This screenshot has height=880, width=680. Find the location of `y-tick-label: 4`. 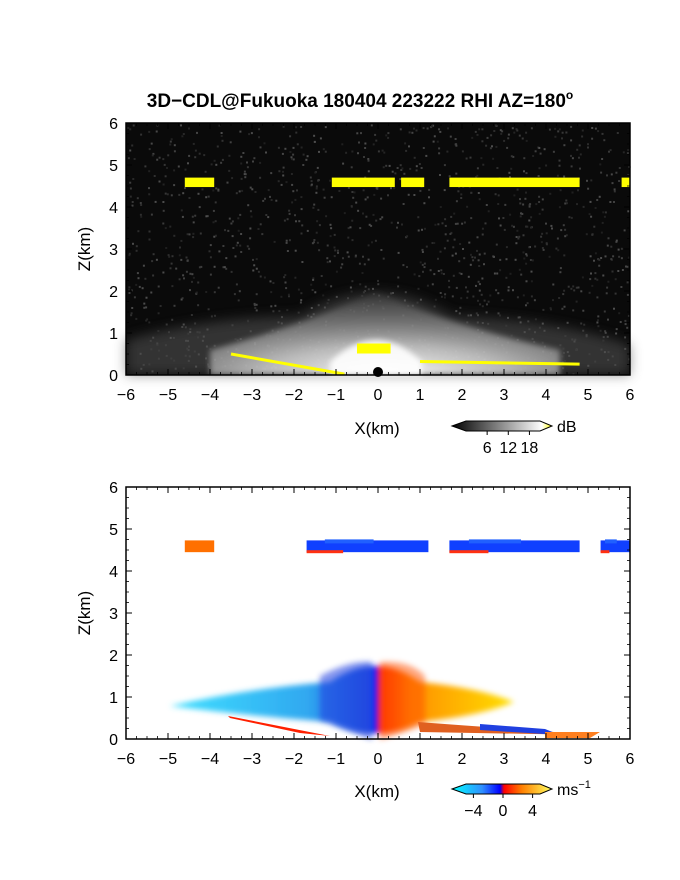

y-tick-label: 4 is located at coordinates (113, 572).